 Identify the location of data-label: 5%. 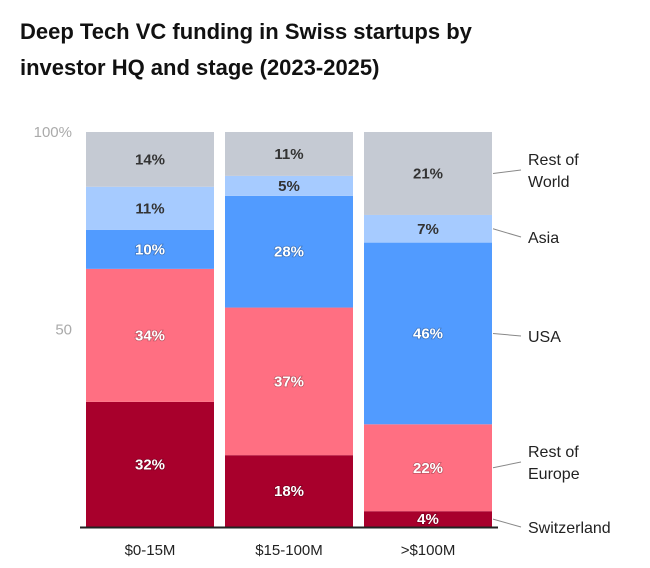
(289, 186).